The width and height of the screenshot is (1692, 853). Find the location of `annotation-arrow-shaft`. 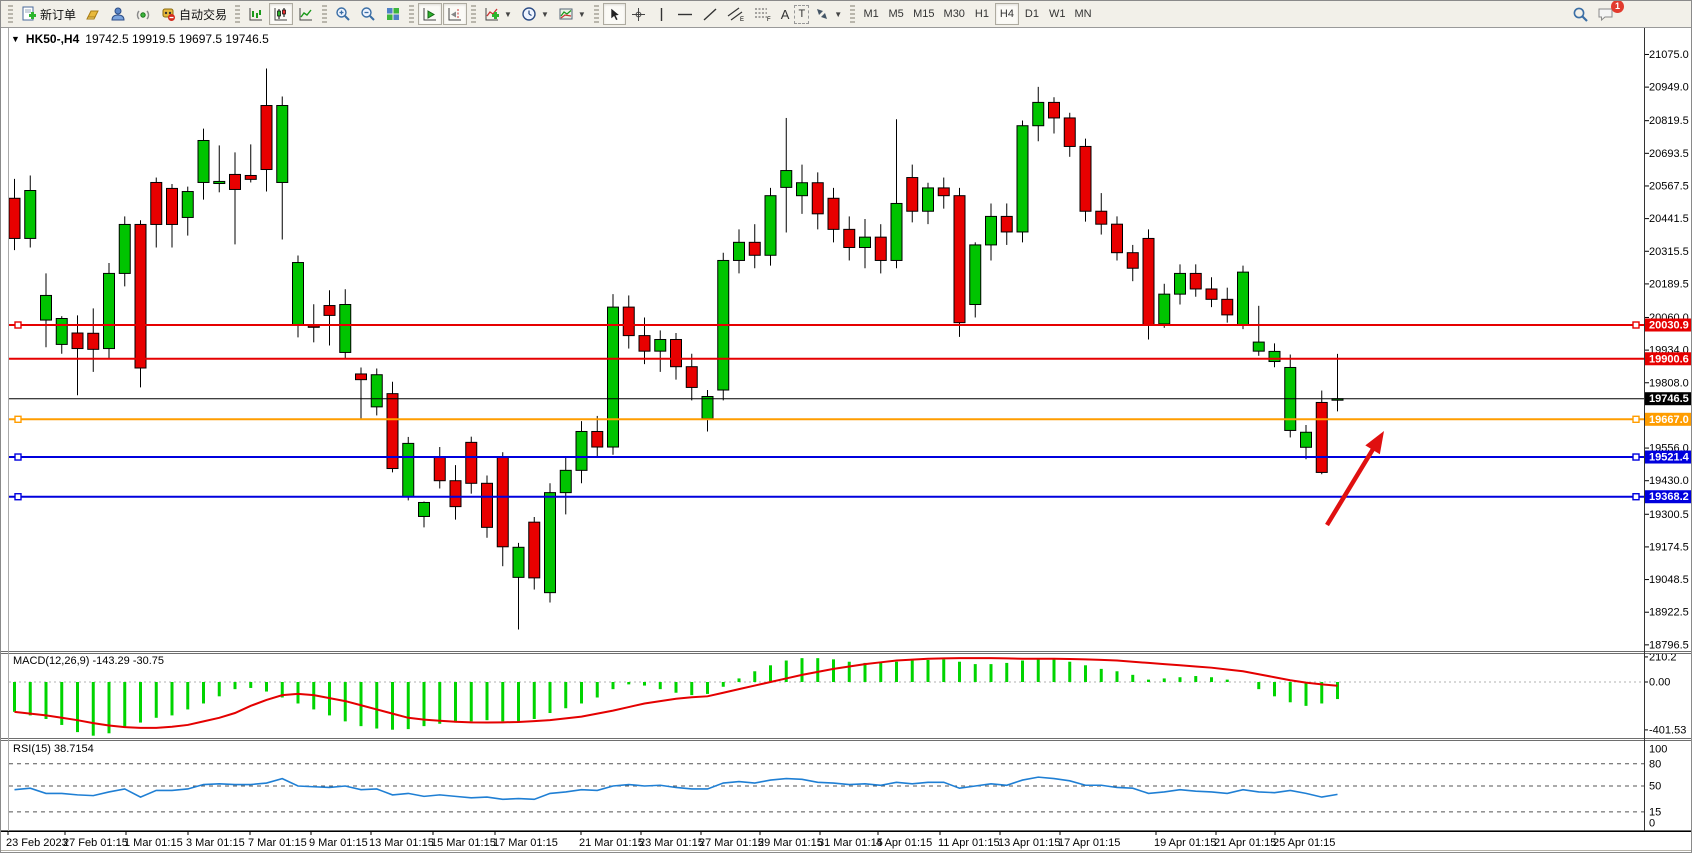

annotation-arrow-shaft is located at coordinates (1351, 486).